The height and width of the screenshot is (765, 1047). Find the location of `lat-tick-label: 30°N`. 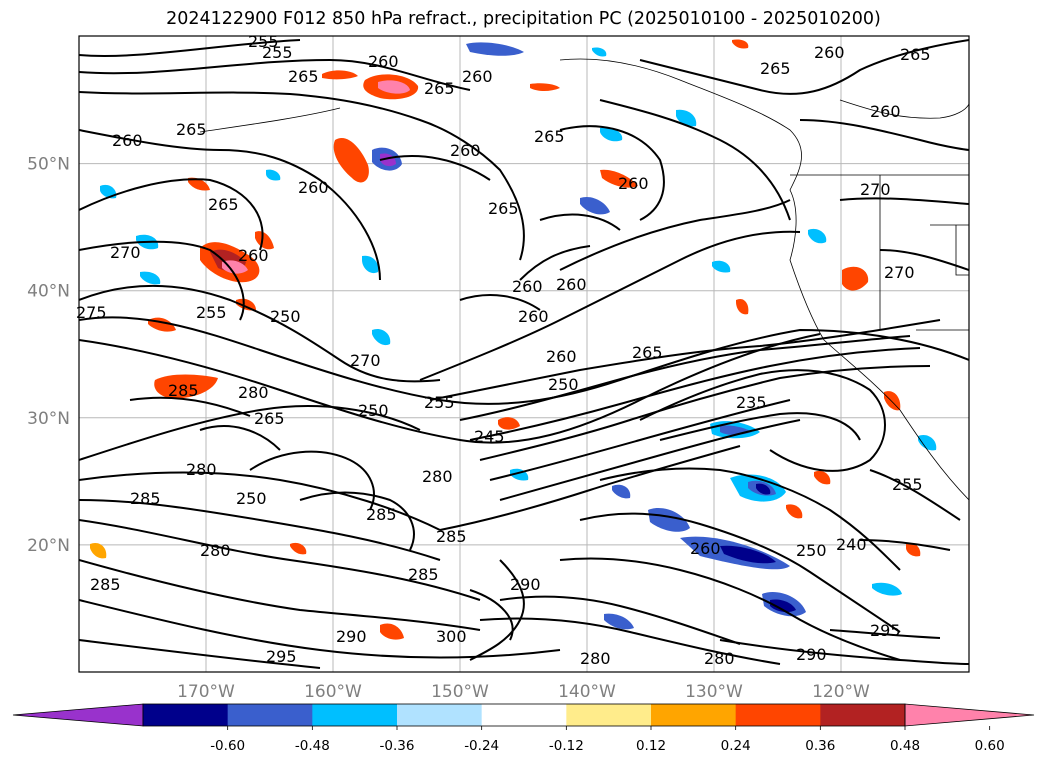

lat-tick-label: 30°N is located at coordinates (48, 419).